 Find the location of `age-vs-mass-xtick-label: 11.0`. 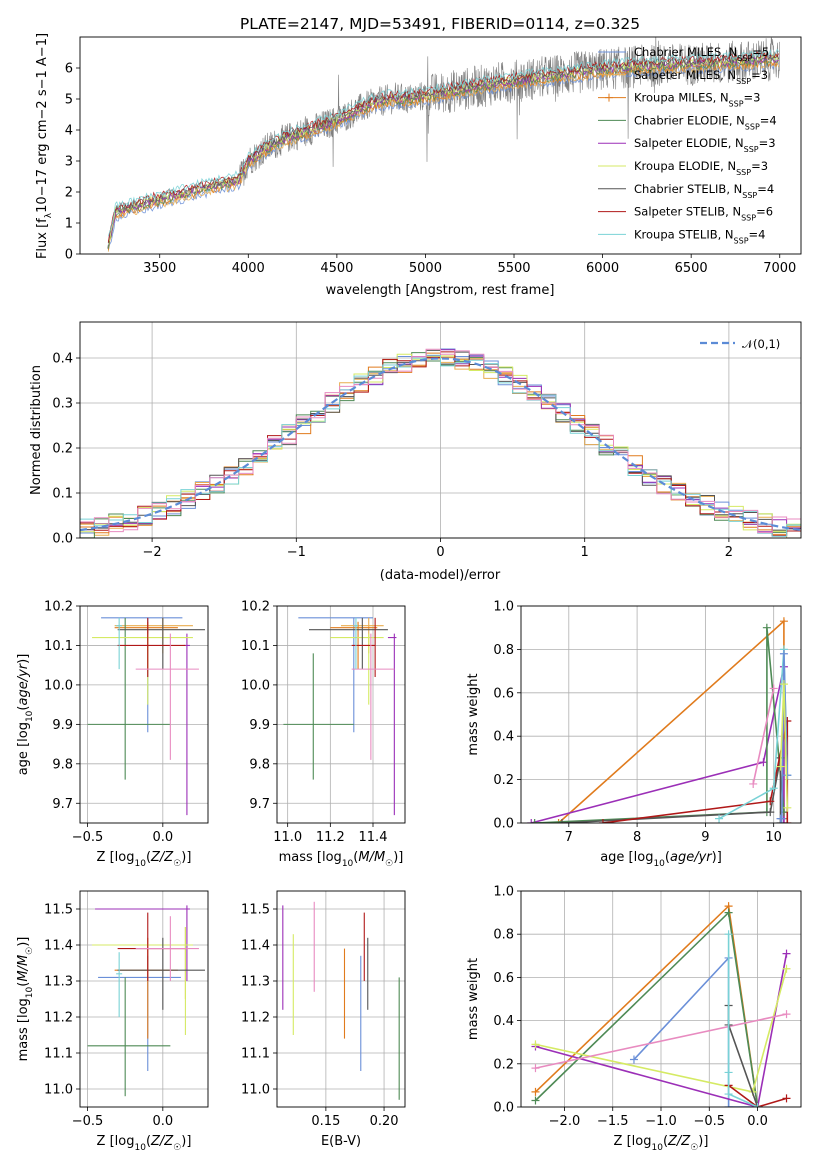

age-vs-mass-xtick-label: 11.0 is located at coordinates (287, 837).